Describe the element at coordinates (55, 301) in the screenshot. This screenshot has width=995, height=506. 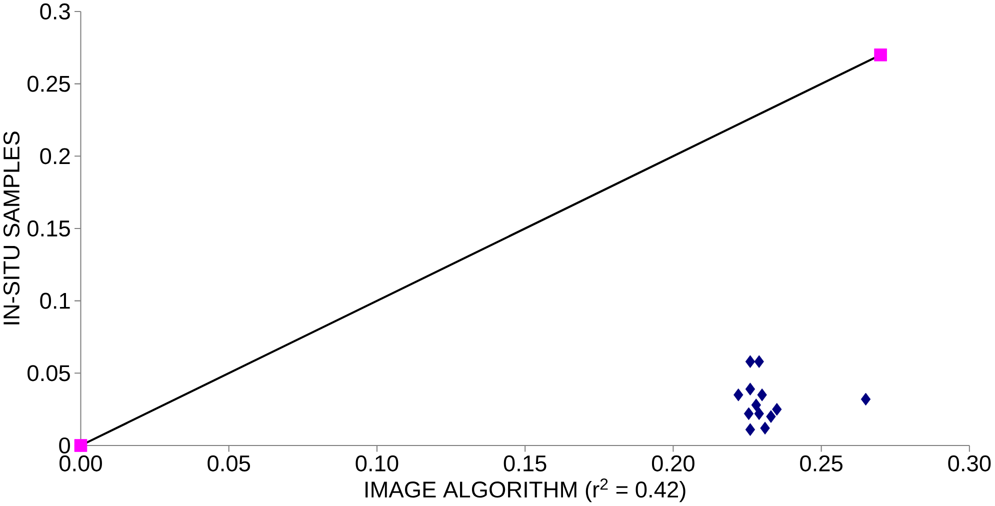
I see `y-tick-label: 0.1` at that location.